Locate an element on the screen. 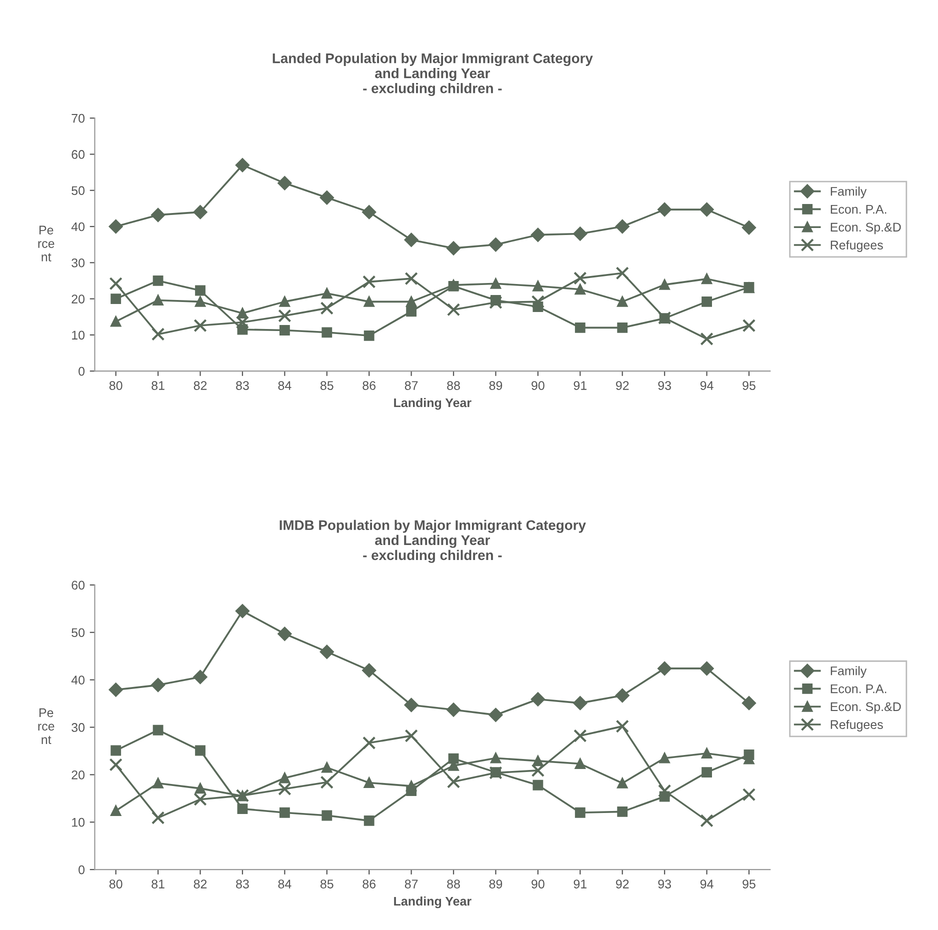 This screenshot has width=938, height=930. chart-title: IMDB Population by Major Immigrant Category and Landing Year - excluding children - is located at coordinates (433, 541).